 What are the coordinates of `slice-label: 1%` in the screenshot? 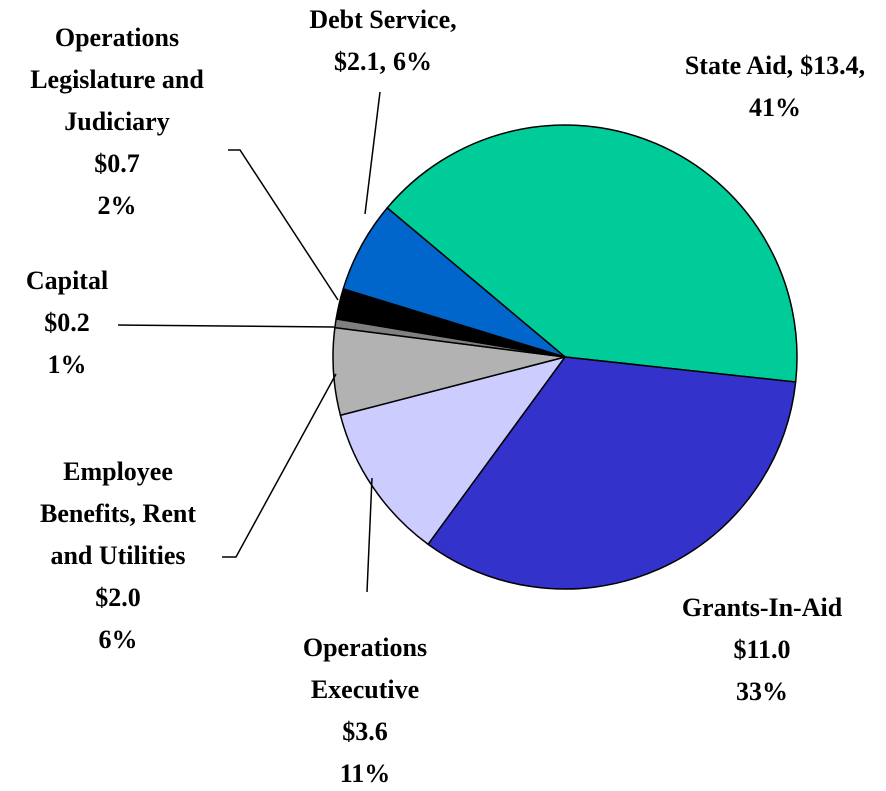 It's located at (67, 364).